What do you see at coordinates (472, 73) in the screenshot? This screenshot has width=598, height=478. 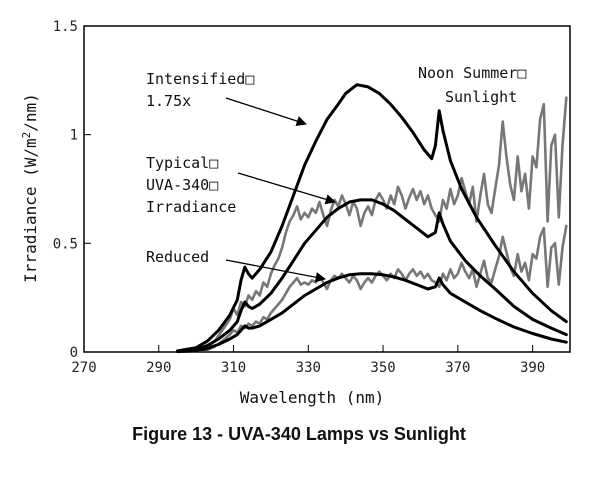 I see `annotation-noon-line1: Noon Summer□` at bounding box center [472, 73].